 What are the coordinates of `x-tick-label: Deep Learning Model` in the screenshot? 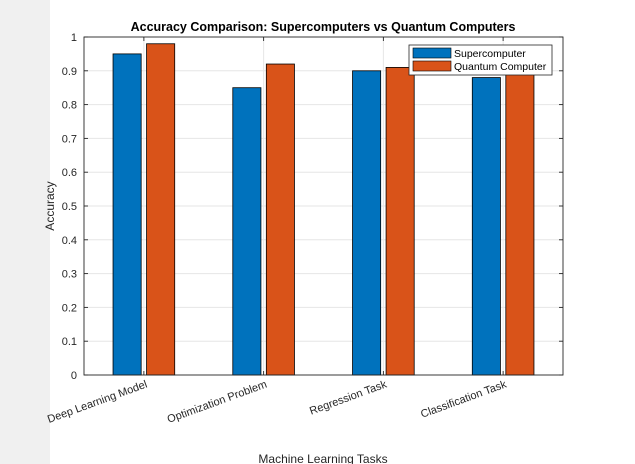 It's located at (97, 402).